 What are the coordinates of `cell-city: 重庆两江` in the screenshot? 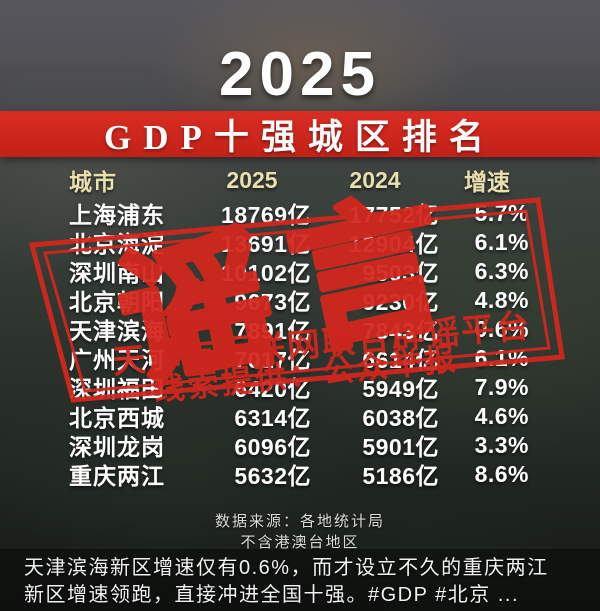 It's located at (117, 476).